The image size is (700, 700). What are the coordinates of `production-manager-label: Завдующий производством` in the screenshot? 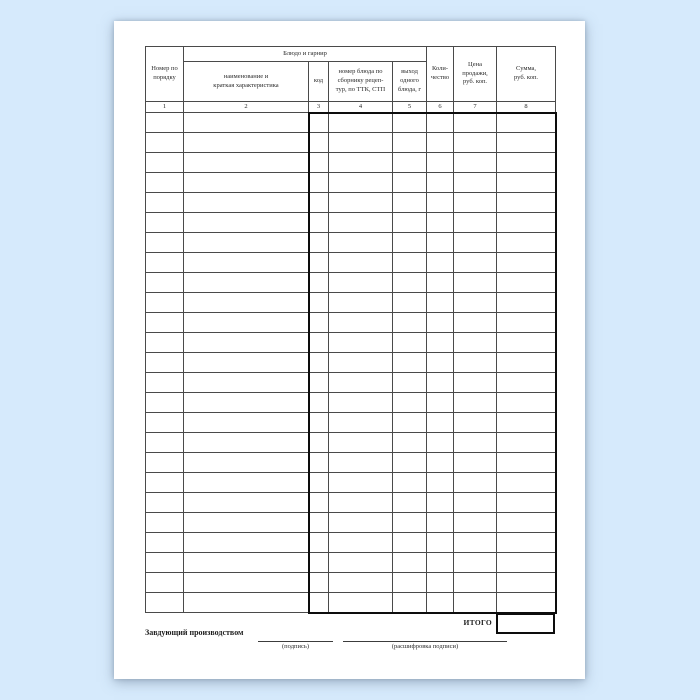 It's located at (194, 632).